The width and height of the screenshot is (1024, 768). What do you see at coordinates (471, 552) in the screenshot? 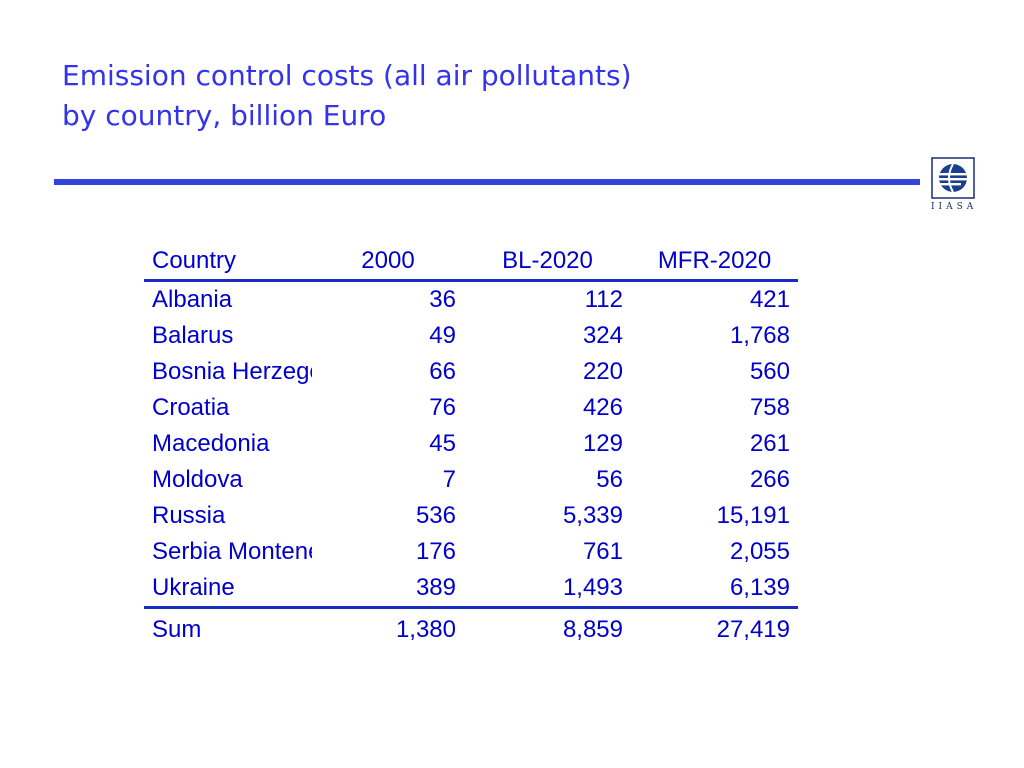
I see `table-row: Serbia Montenegro 176 761 2,055` at bounding box center [471, 552].